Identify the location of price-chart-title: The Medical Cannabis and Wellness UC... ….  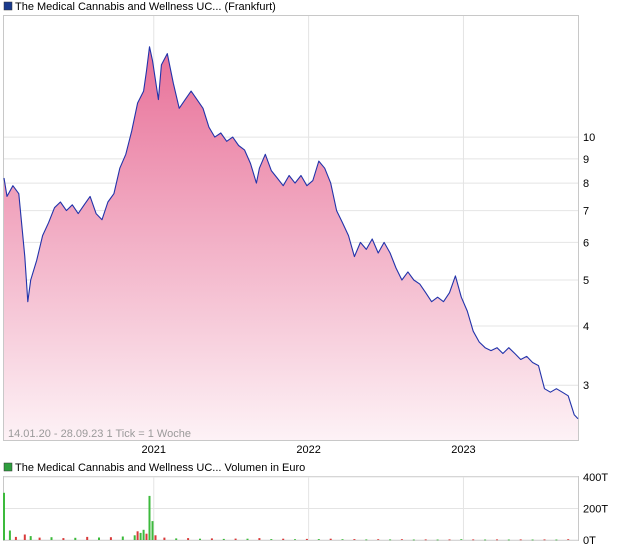
(145, 7).